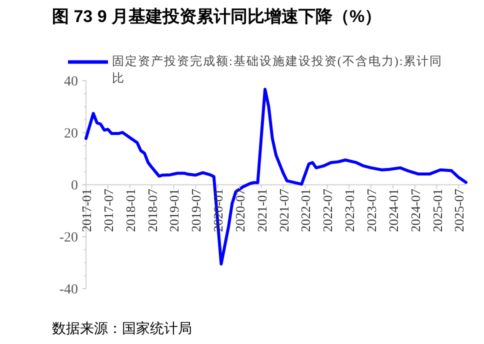 This screenshot has width=484, height=344. What do you see at coordinates (306, 210) in the screenshot?
I see `x-tick-label: 2022-01` at bounding box center [306, 210].